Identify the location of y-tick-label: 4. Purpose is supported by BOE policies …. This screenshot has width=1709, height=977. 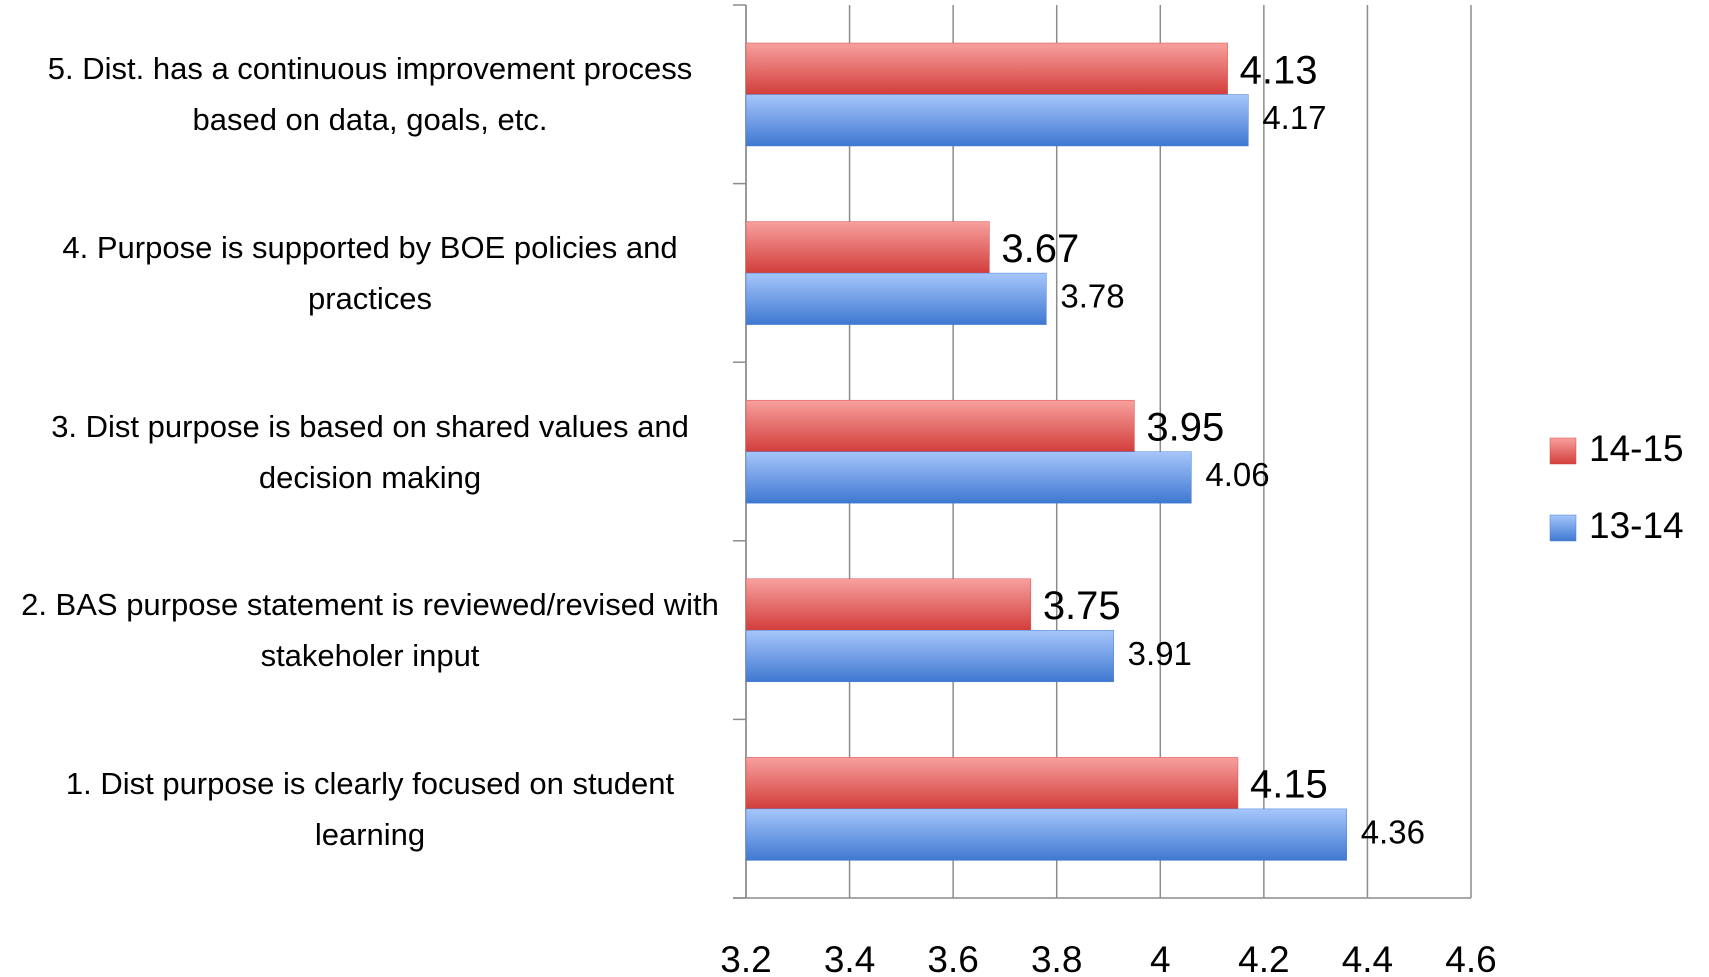
(370, 272).